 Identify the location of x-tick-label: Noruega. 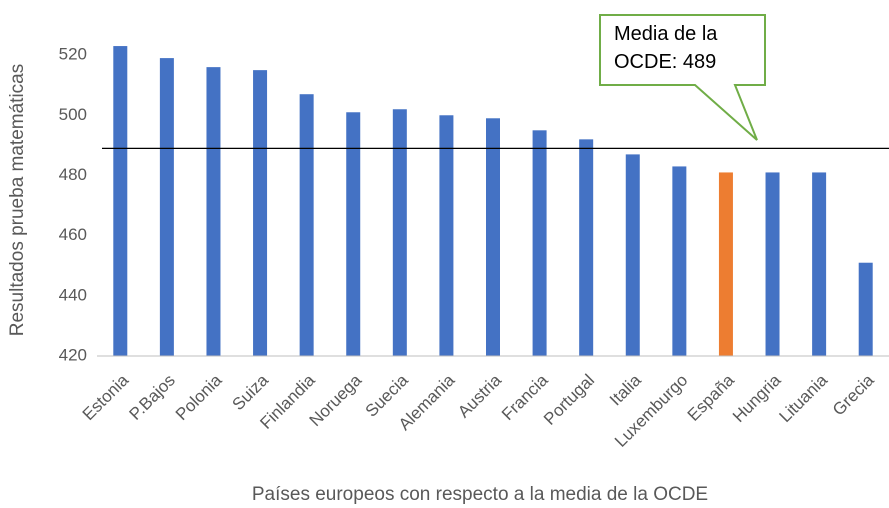
(336, 400).